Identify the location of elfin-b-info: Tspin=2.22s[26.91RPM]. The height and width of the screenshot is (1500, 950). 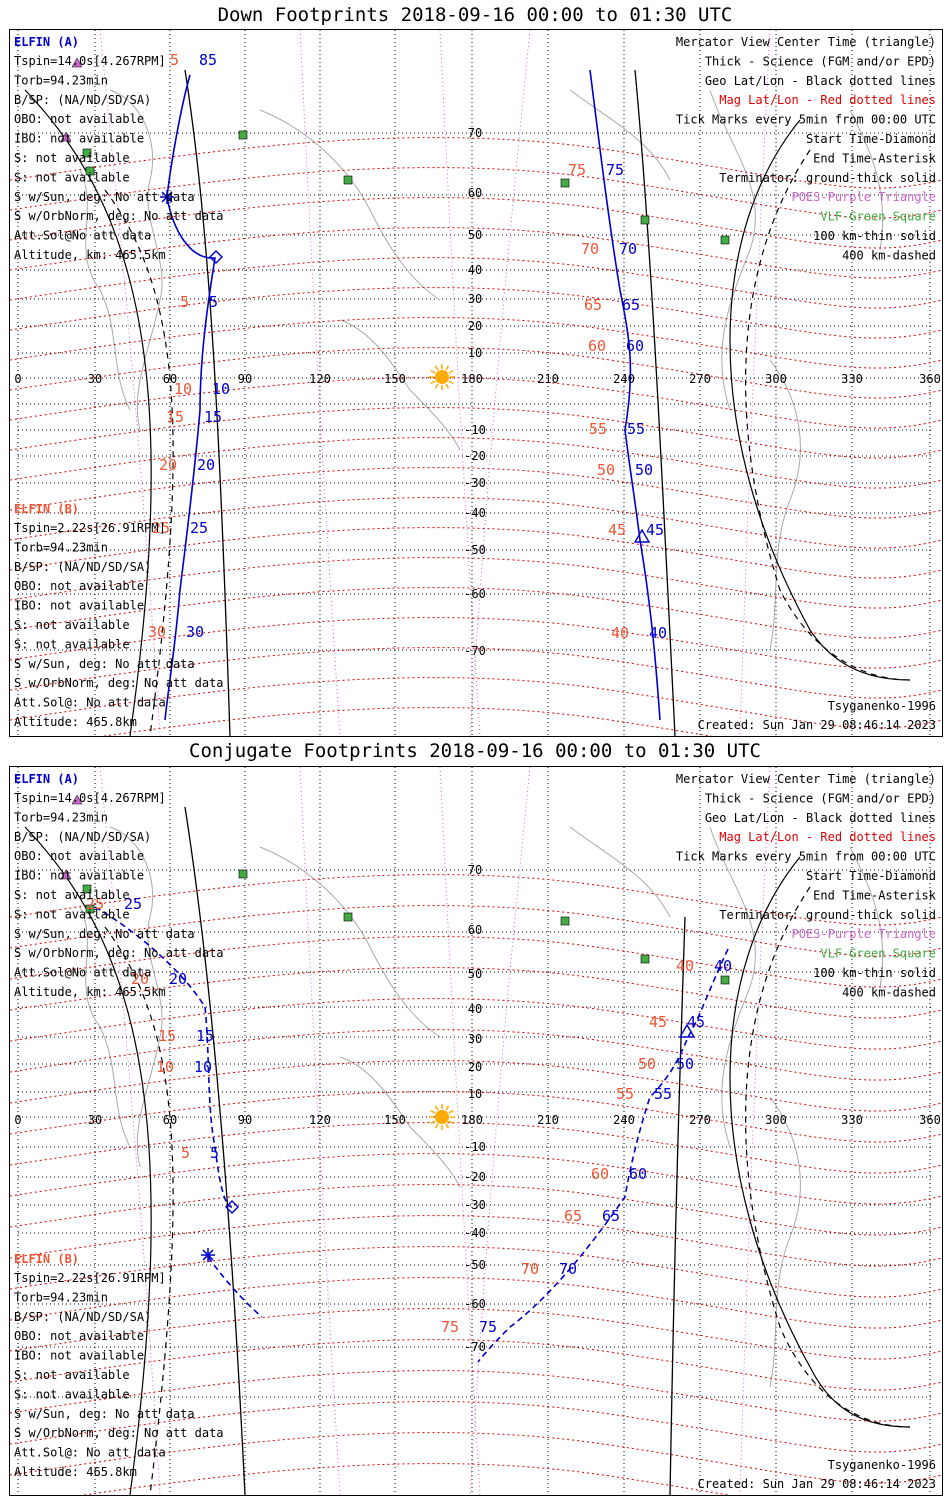
(90, 1278).